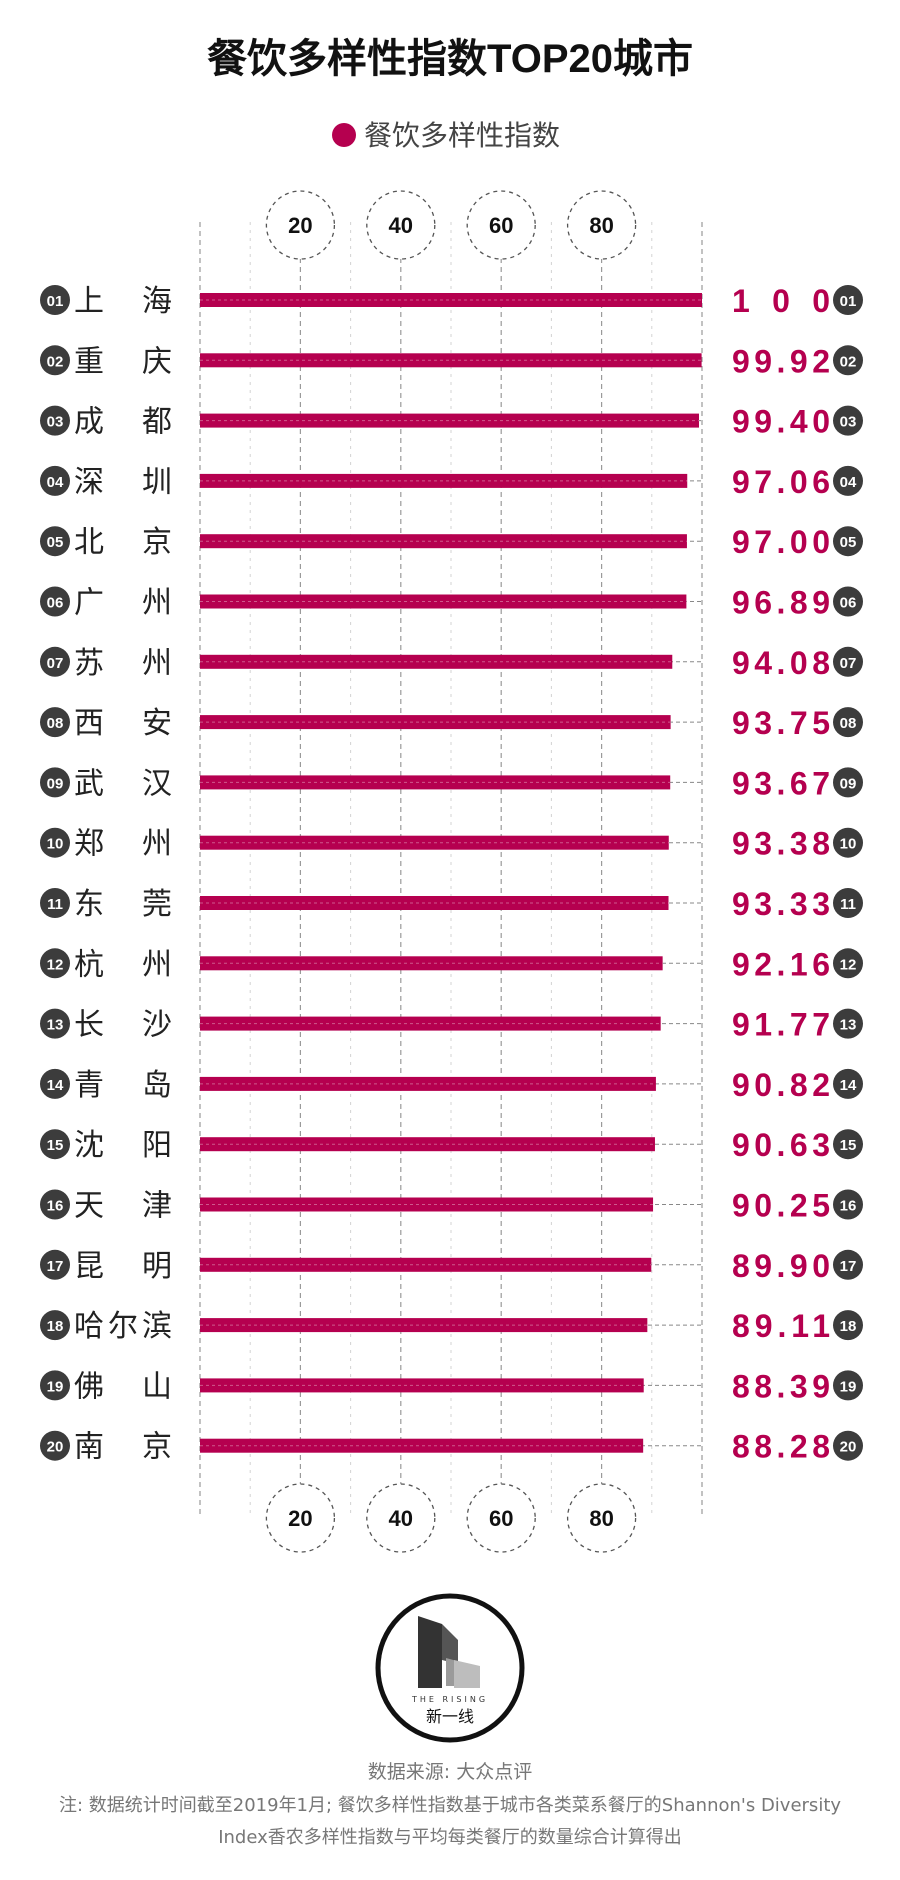  I want to click on rank-label-left: 07, so click(55, 663).